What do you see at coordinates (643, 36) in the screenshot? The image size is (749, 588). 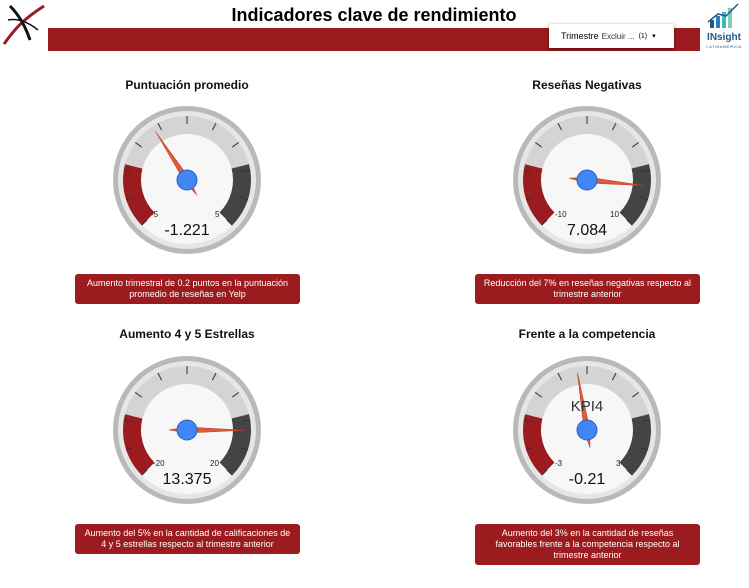 I see `filter-count: (1)` at bounding box center [643, 36].